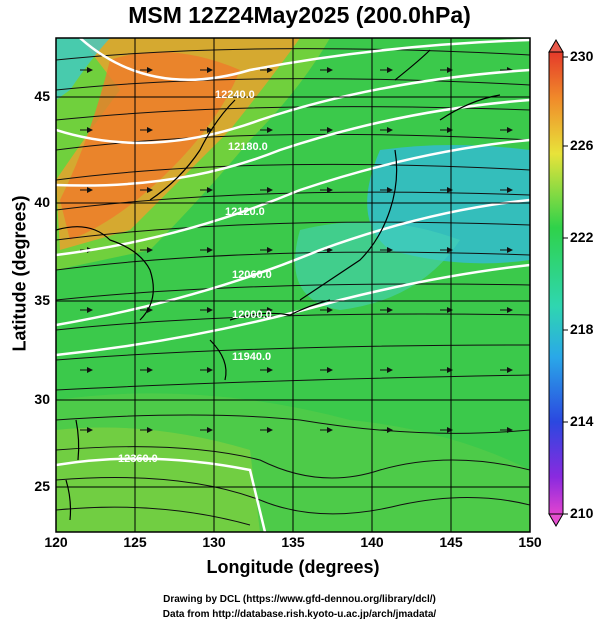  I want to click on x-tick-label: 150, so click(530, 542).